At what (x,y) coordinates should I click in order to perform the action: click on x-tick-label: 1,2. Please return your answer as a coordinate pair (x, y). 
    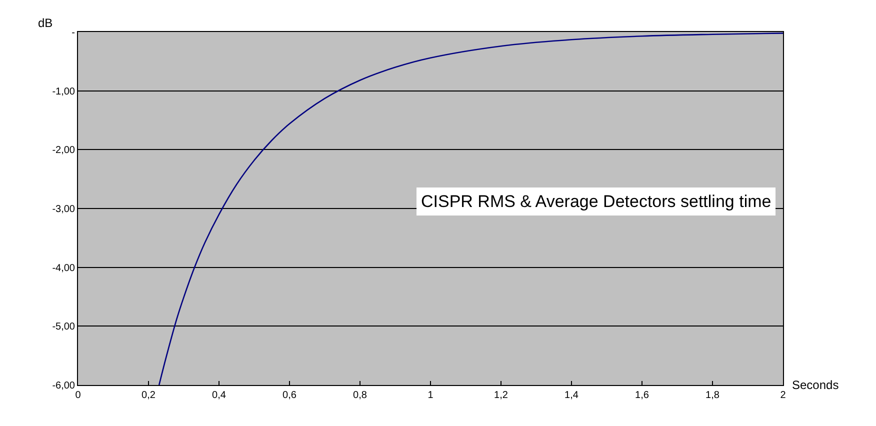
    Looking at the image, I should click on (501, 395).